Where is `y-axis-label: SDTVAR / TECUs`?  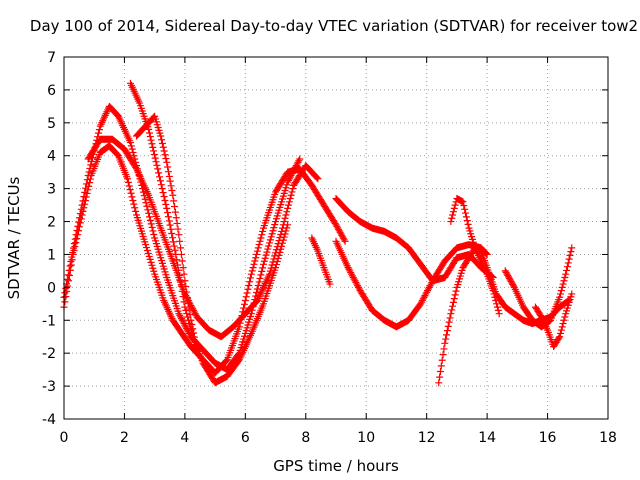 y-axis-label: SDTVAR / TECUs is located at coordinates (14, 237).